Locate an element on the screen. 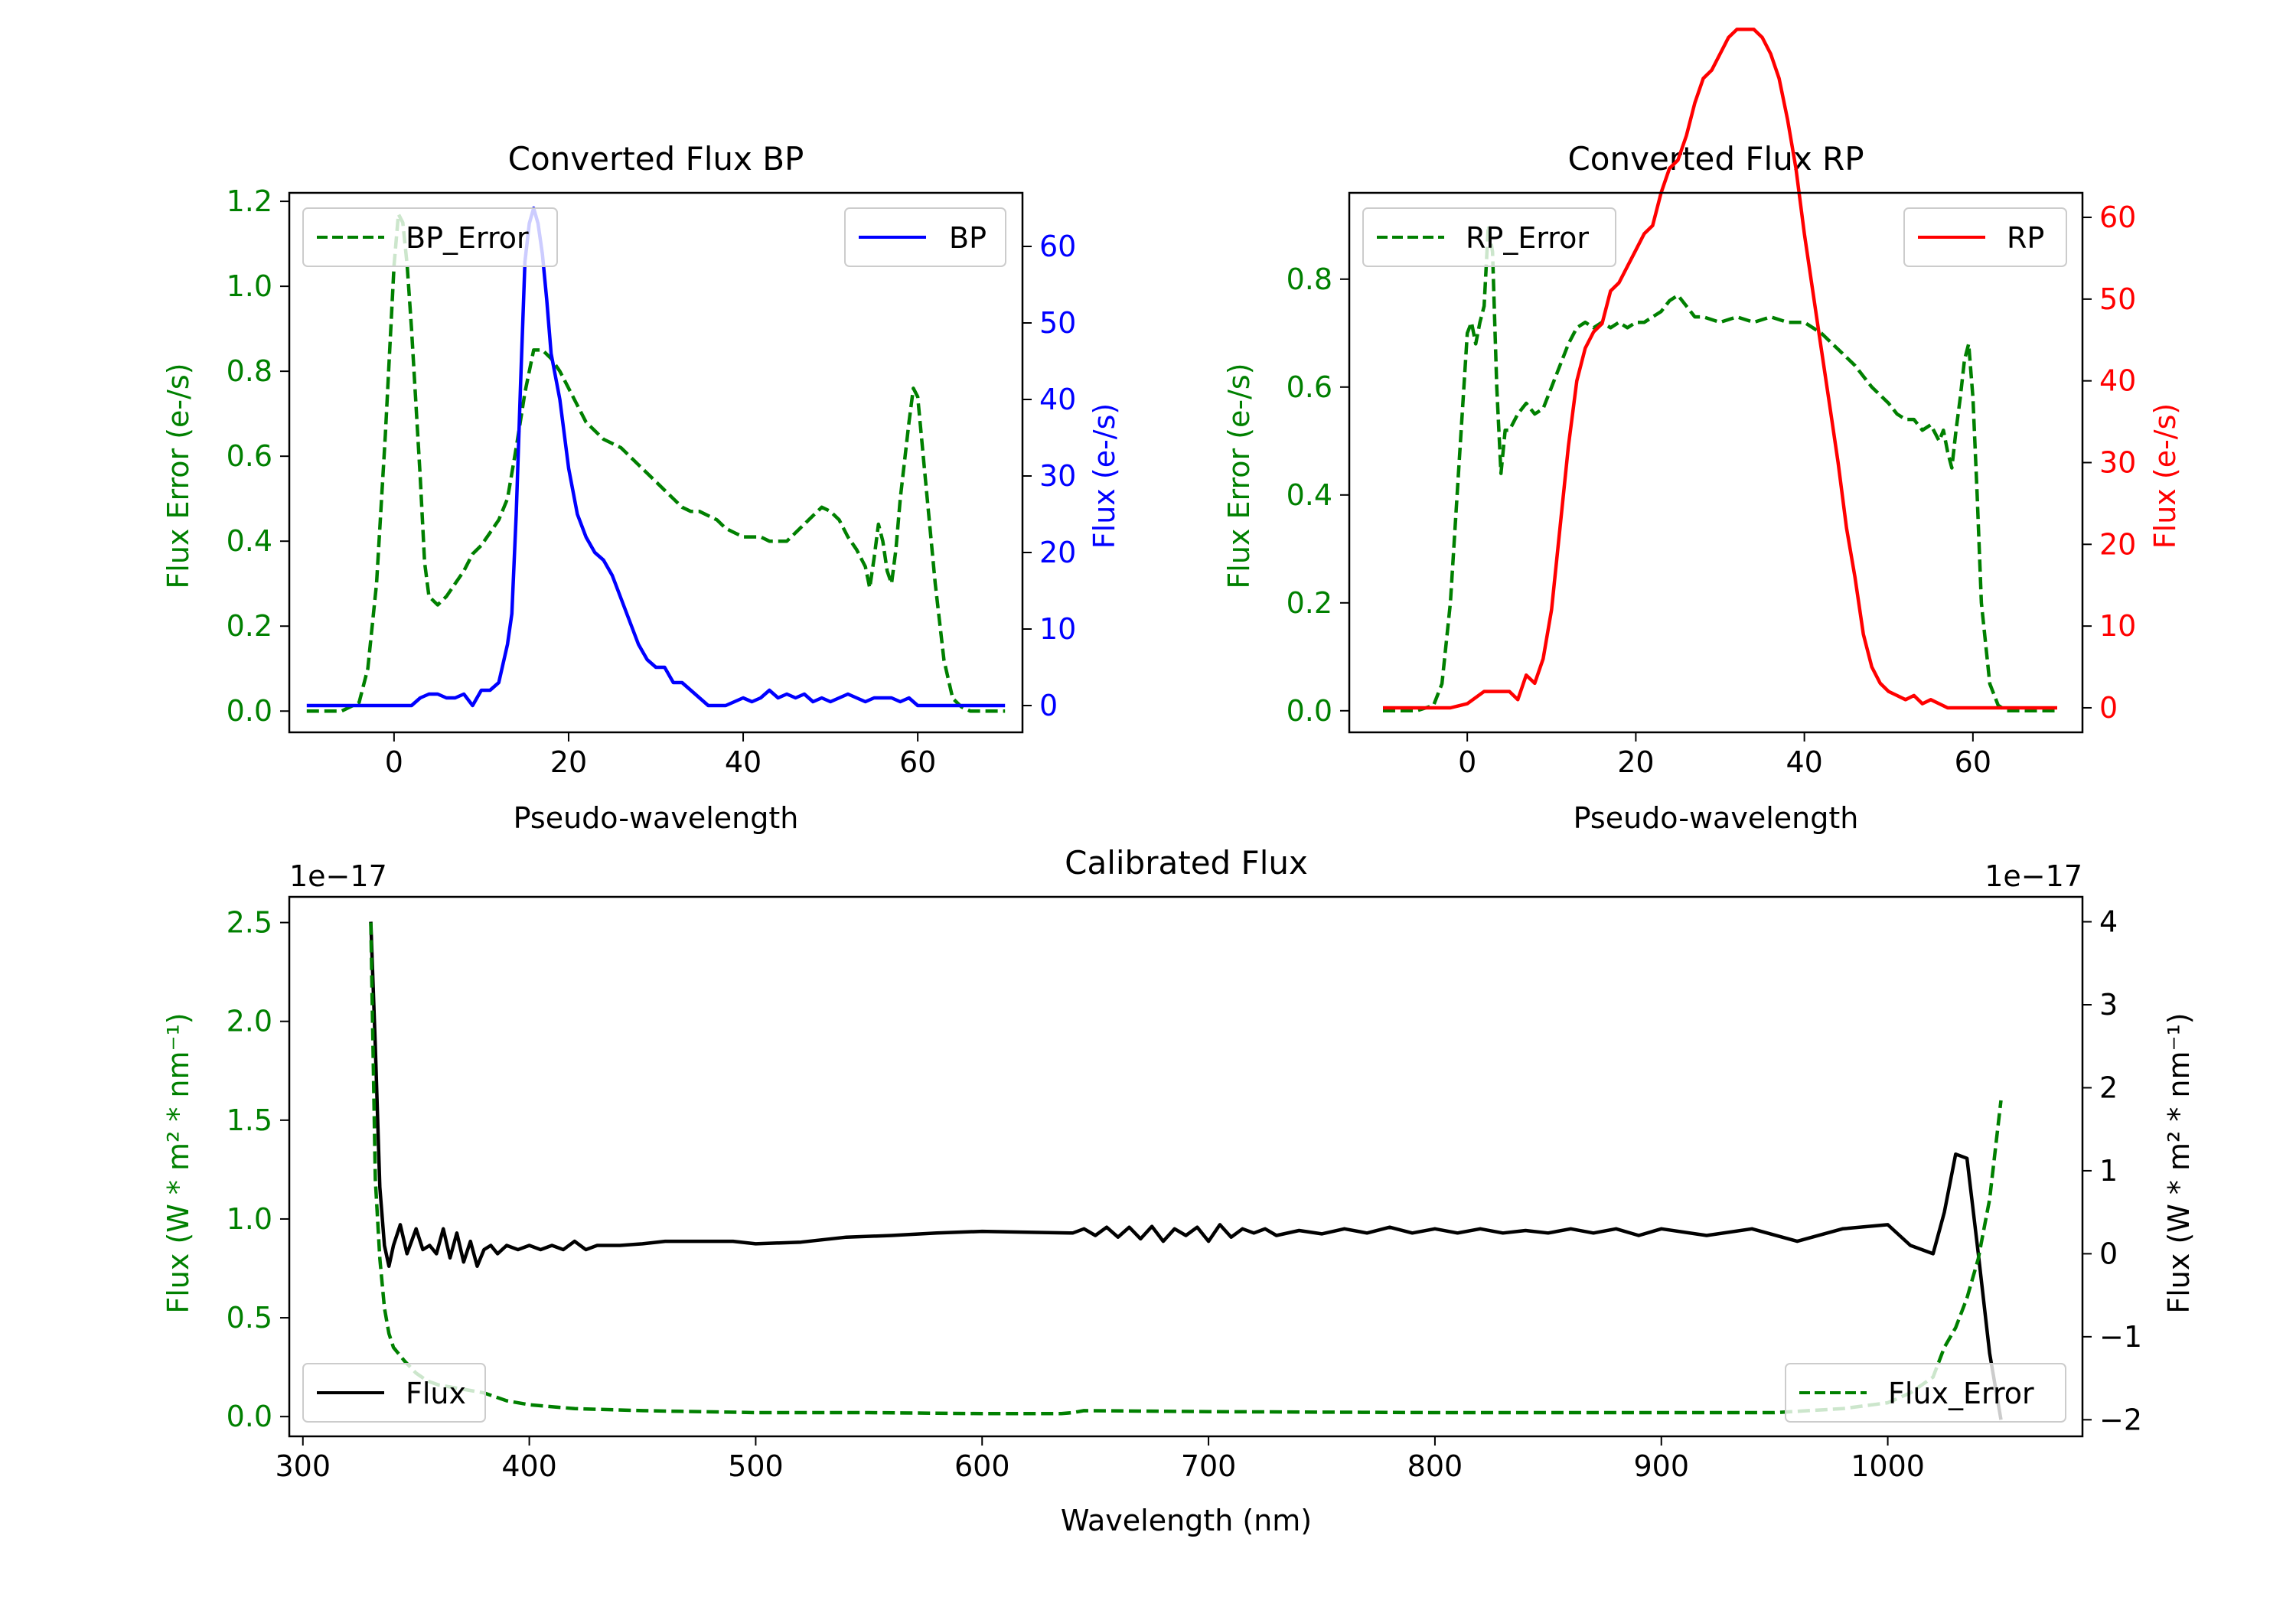 This screenshot has width=2296, height=1607. cal-ytick-right-label: −2 is located at coordinates (2120, 1420).